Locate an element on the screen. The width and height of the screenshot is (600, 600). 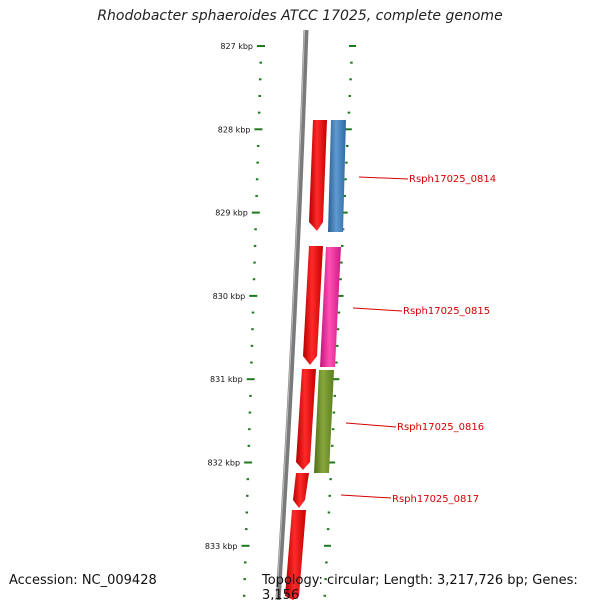
tick-label: 828 kbp is located at coordinates (234, 129).